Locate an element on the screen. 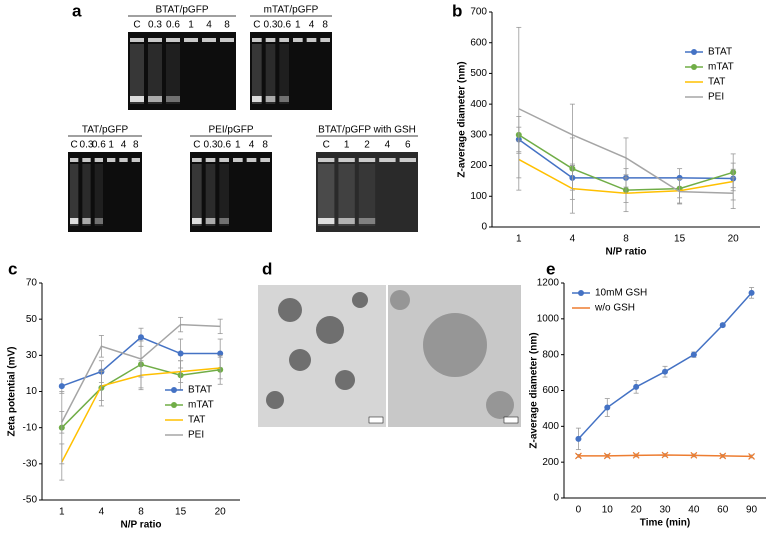 This screenshot has width=778, height=538. y-tick-label: 800 is located at coordinates (550, 354).